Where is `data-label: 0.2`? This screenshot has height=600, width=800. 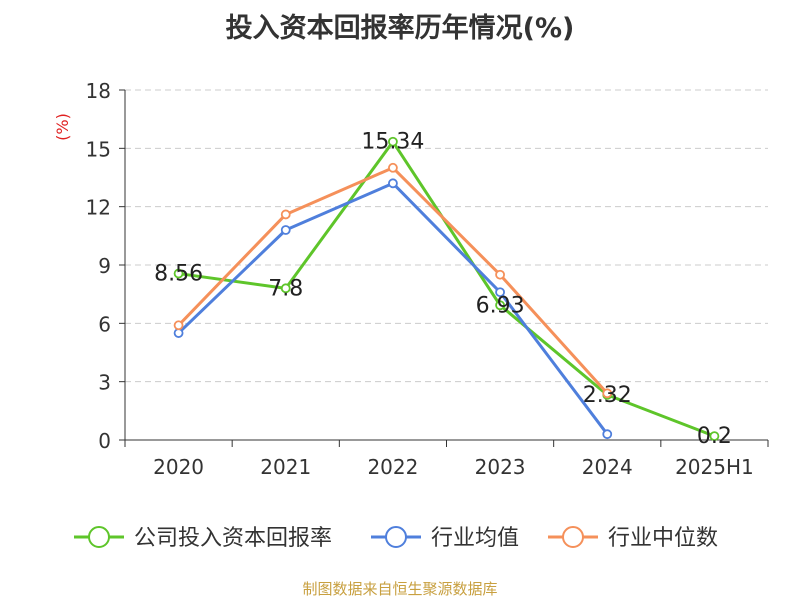 data-label: 0.2 is located at coordinates (714, 436).